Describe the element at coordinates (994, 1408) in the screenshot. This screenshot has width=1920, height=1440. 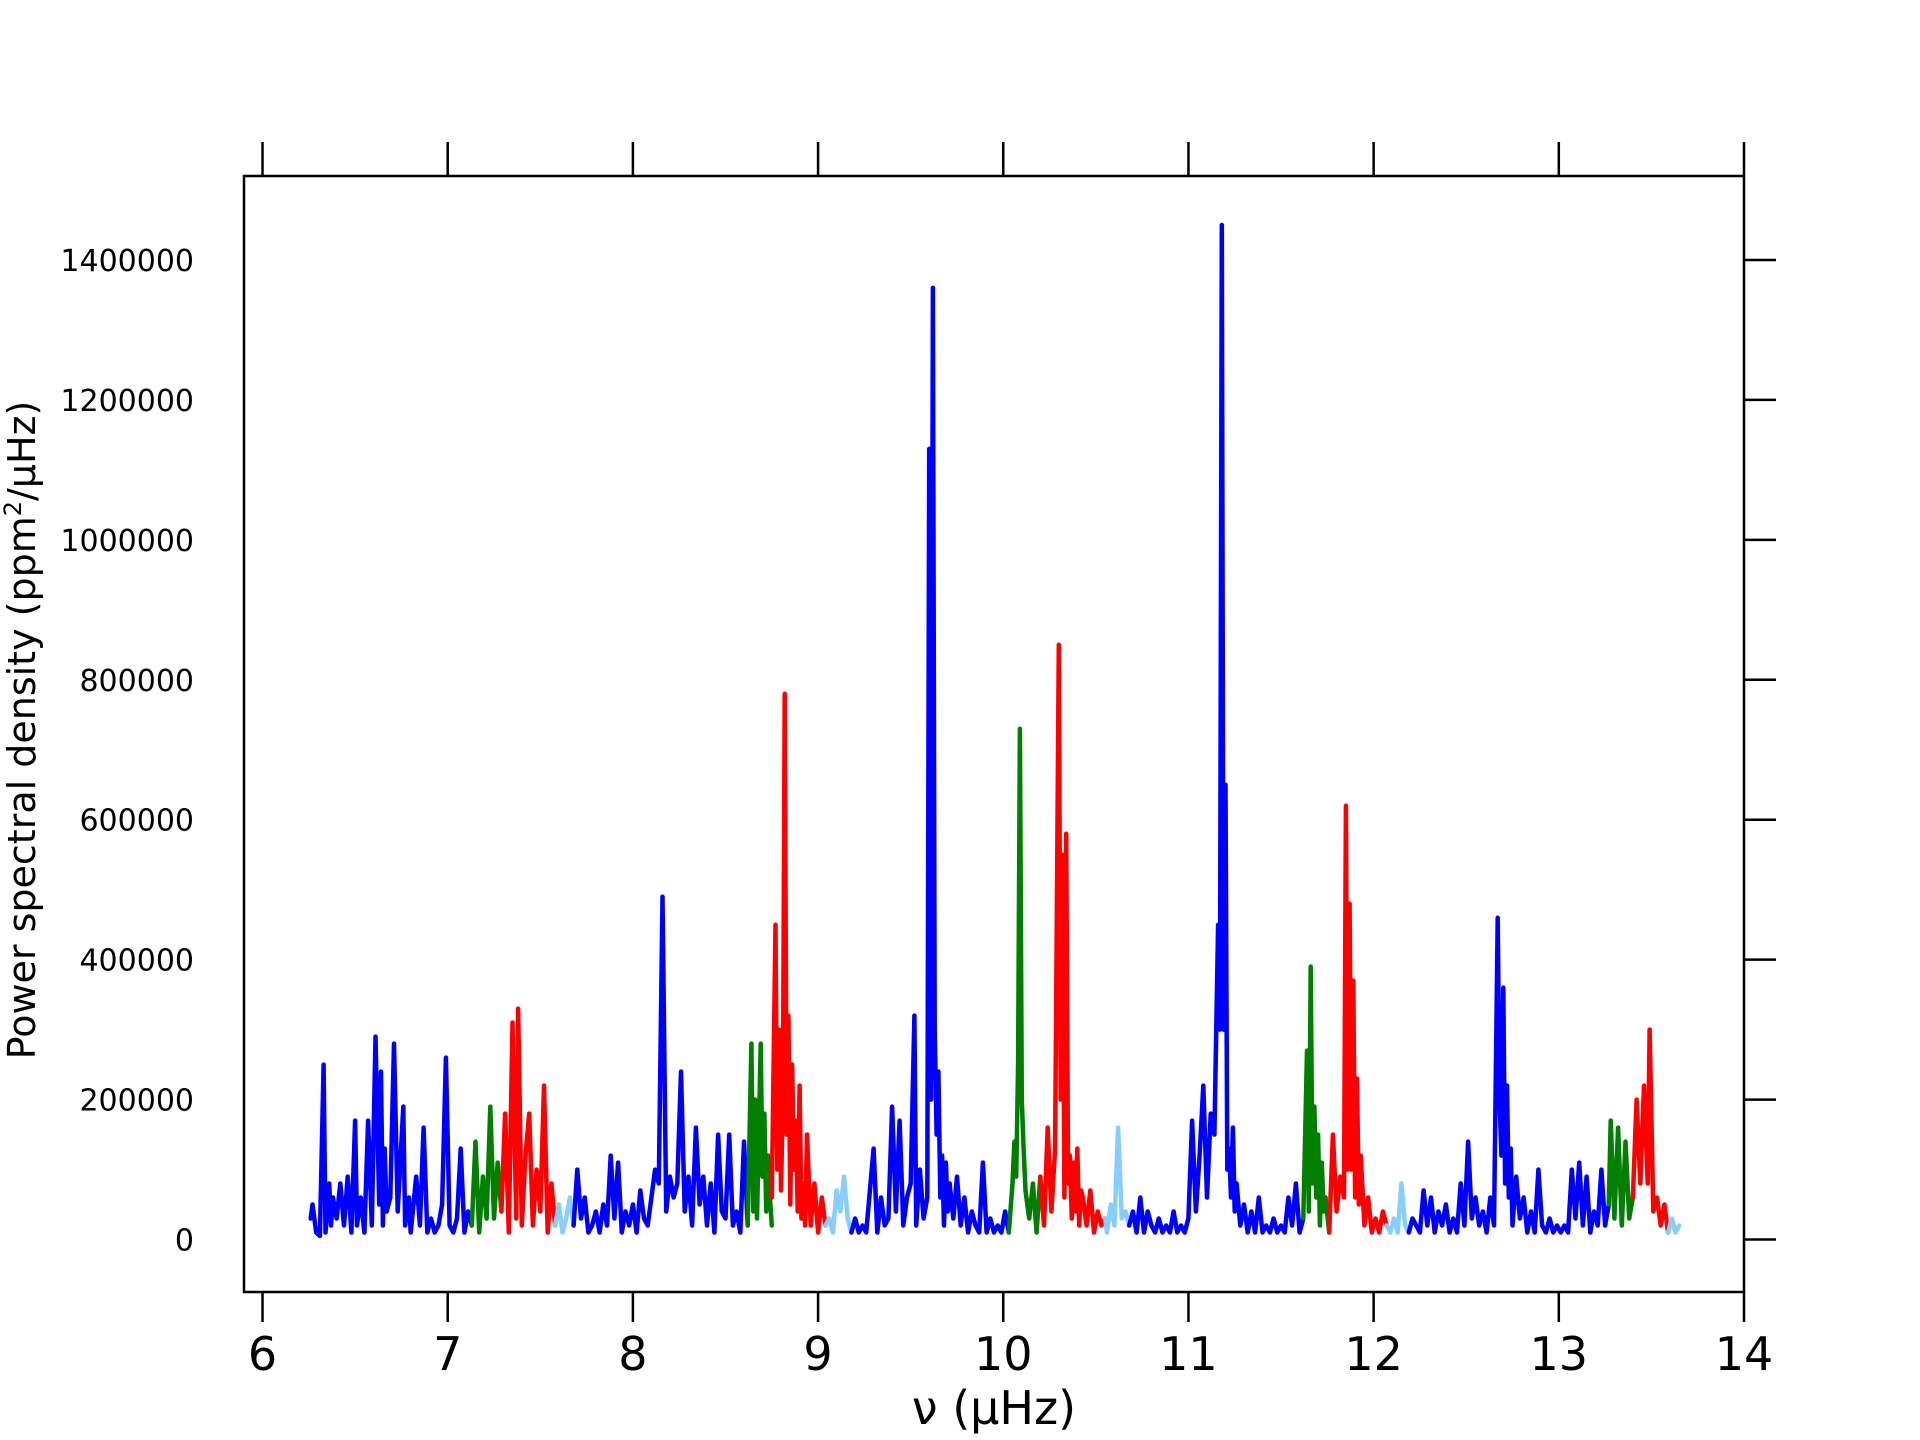
I see `x-axis-title: ν (μHz)` at that location.